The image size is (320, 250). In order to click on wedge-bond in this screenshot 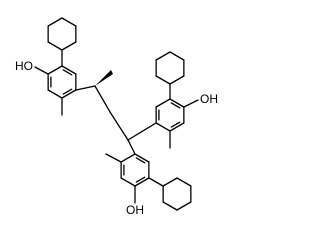, I will do `click(104, 78)`.